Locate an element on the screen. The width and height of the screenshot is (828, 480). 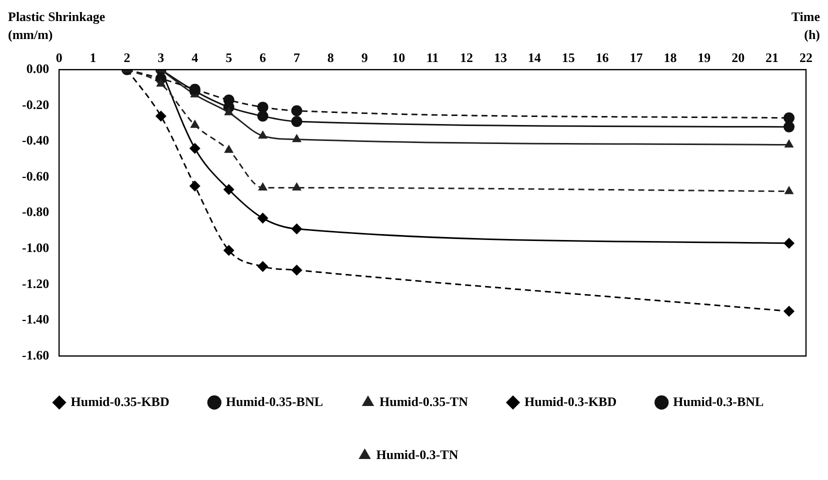
x-tick-label: 11 is located at coordinates (432, 58).